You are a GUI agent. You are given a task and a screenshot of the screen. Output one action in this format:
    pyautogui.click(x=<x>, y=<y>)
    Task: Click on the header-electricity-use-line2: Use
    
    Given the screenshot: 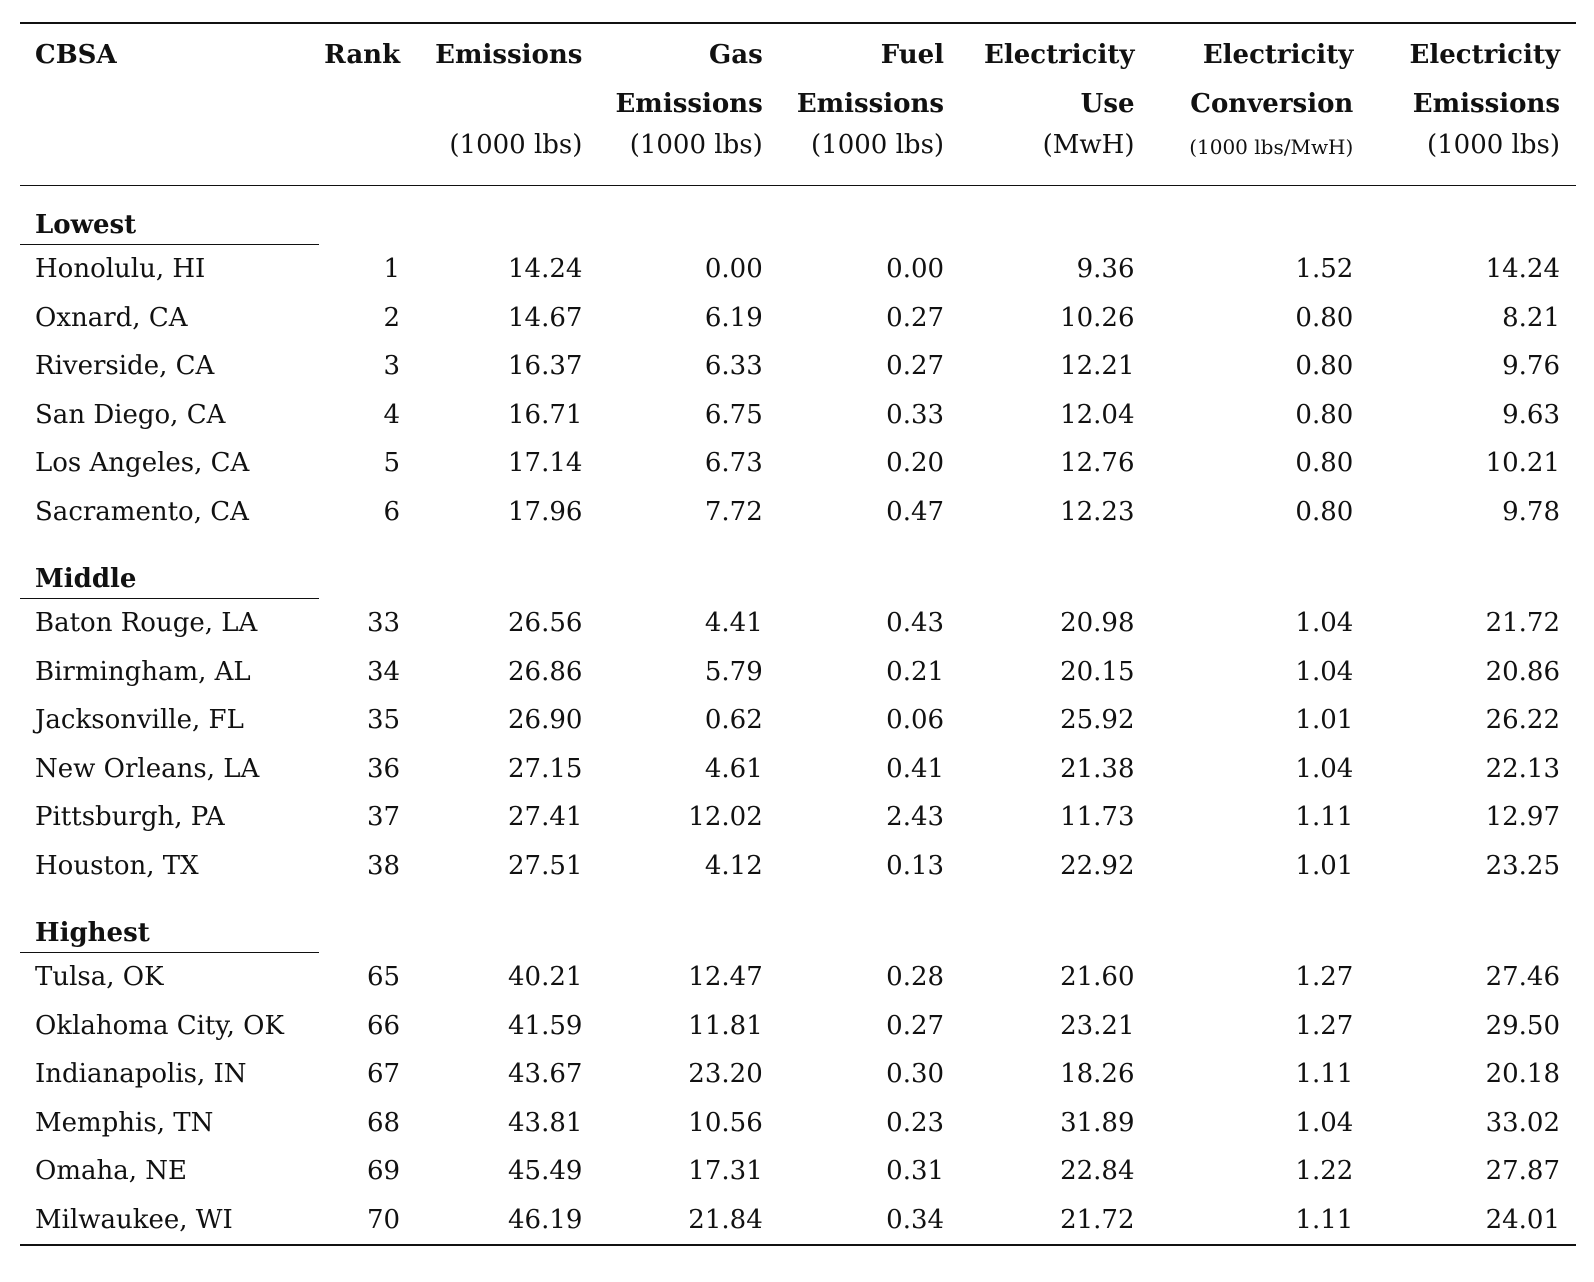 What is the action you would take?
    pyautogui.click(x=1107, y=103)
    